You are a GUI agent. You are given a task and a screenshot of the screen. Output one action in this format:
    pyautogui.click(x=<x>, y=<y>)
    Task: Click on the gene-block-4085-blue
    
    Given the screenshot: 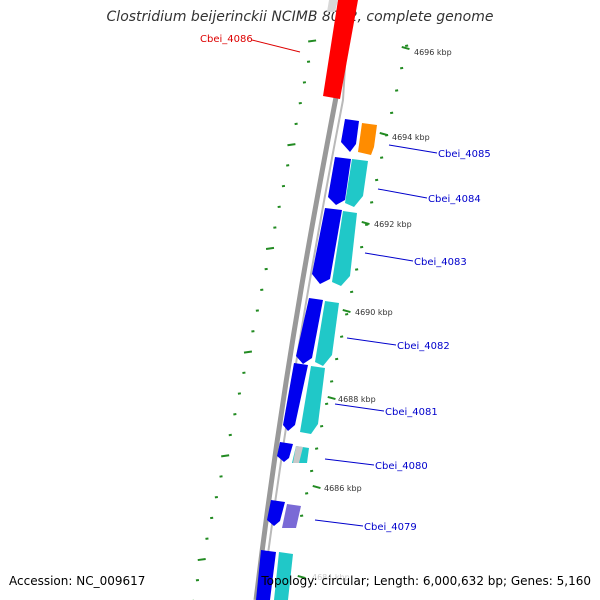 What is the action you would take?
    pyautogui.click(x=350, y=135)
    